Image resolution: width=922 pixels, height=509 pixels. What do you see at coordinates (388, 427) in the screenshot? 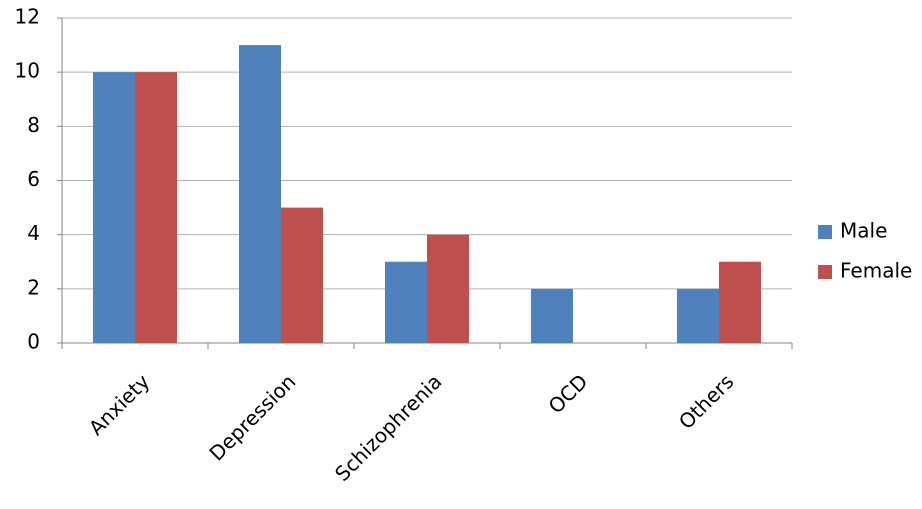
I see `x-tick-label: Schizophrenia` at bounding box center [388, 427].